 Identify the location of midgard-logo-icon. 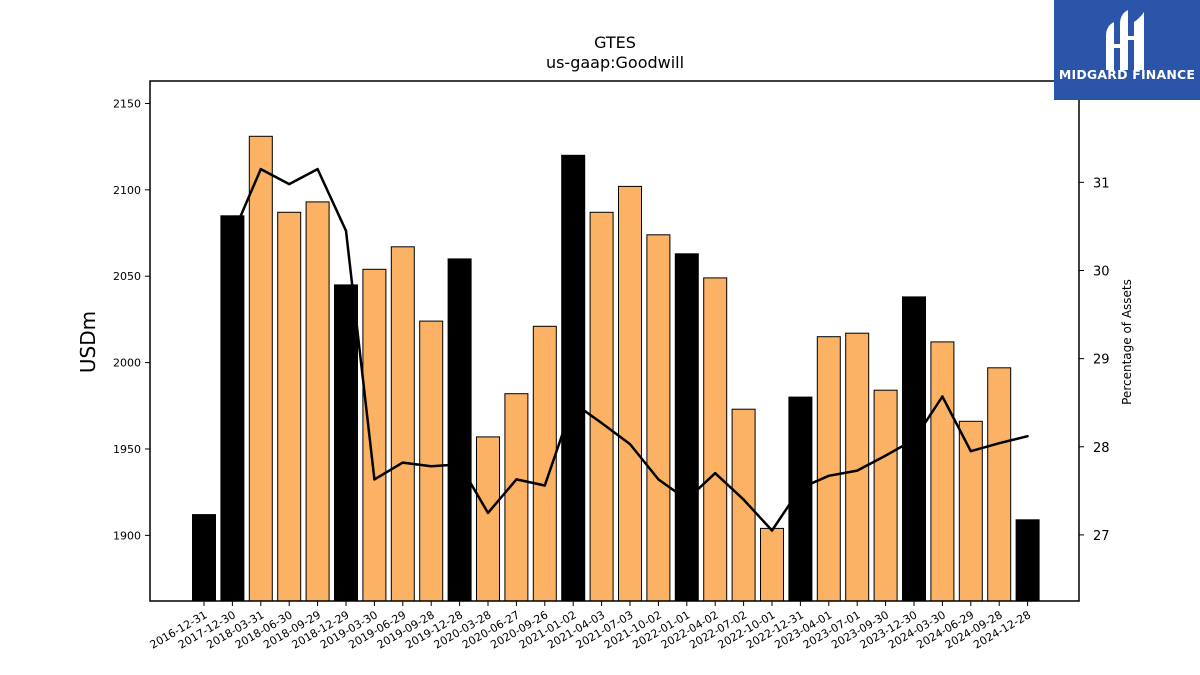
(1125, 40).